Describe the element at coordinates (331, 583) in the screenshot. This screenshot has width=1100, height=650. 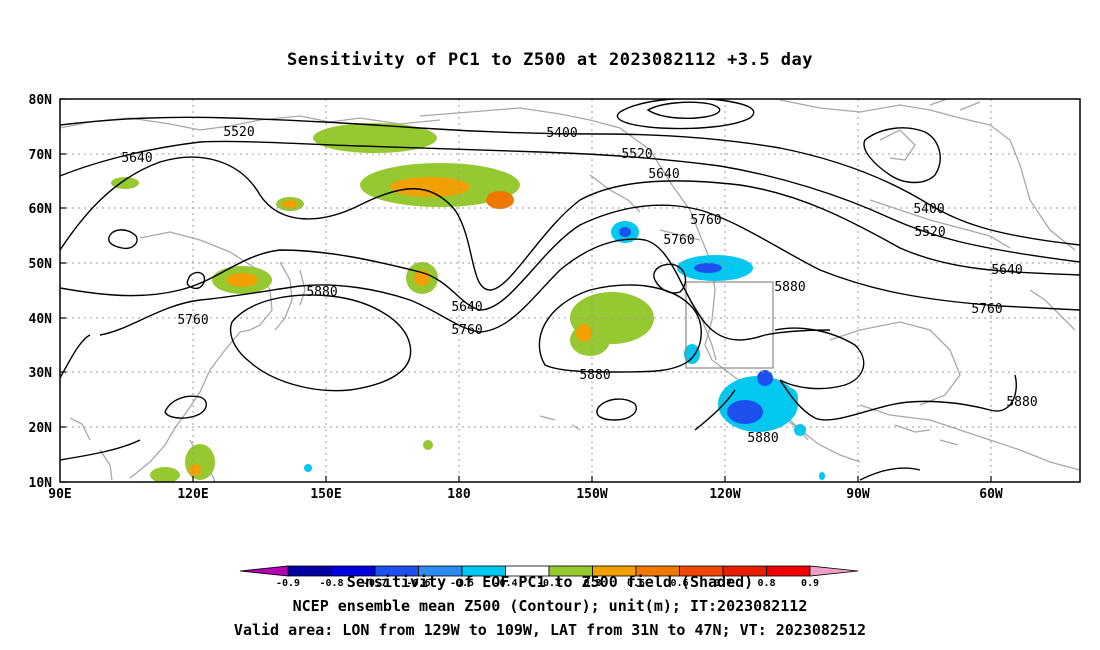
I see `colorbar-tick-label: -0.8` at that location.